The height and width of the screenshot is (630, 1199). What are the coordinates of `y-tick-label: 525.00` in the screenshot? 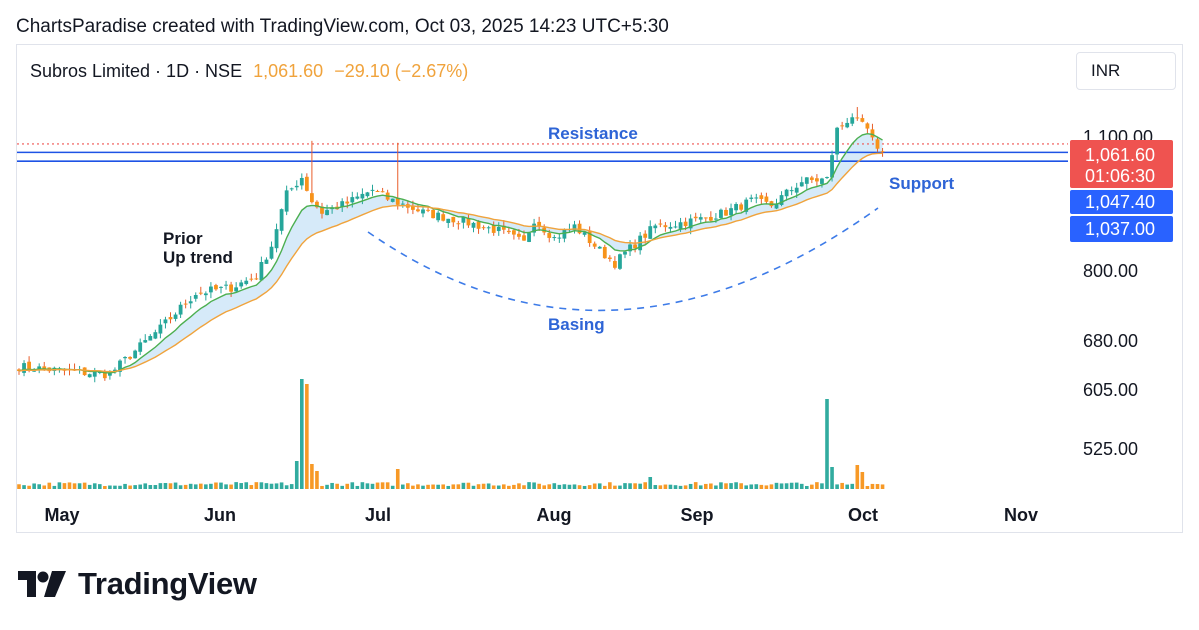 It's located at (1110, 449).